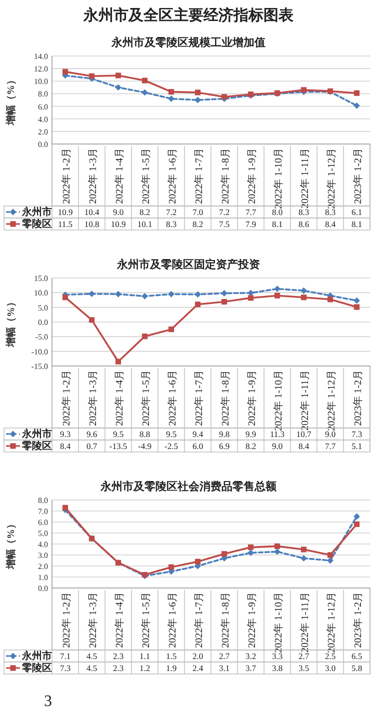  Describe the element at coordinates (144, 434) in the screenshot. I see `data-label: 8.8` at that location.